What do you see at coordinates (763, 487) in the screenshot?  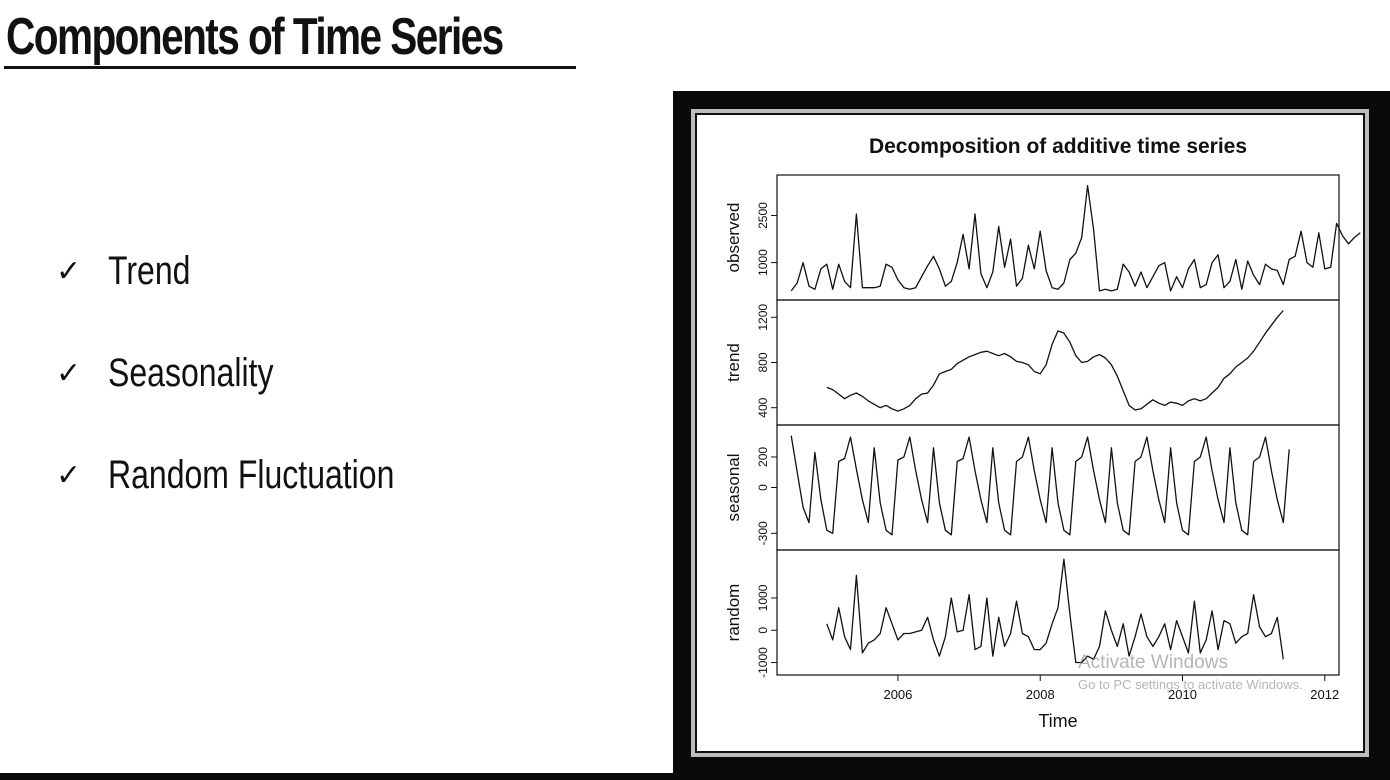 I see `y-tick-label-seasonal: 0` at bounding box center [763, 487].